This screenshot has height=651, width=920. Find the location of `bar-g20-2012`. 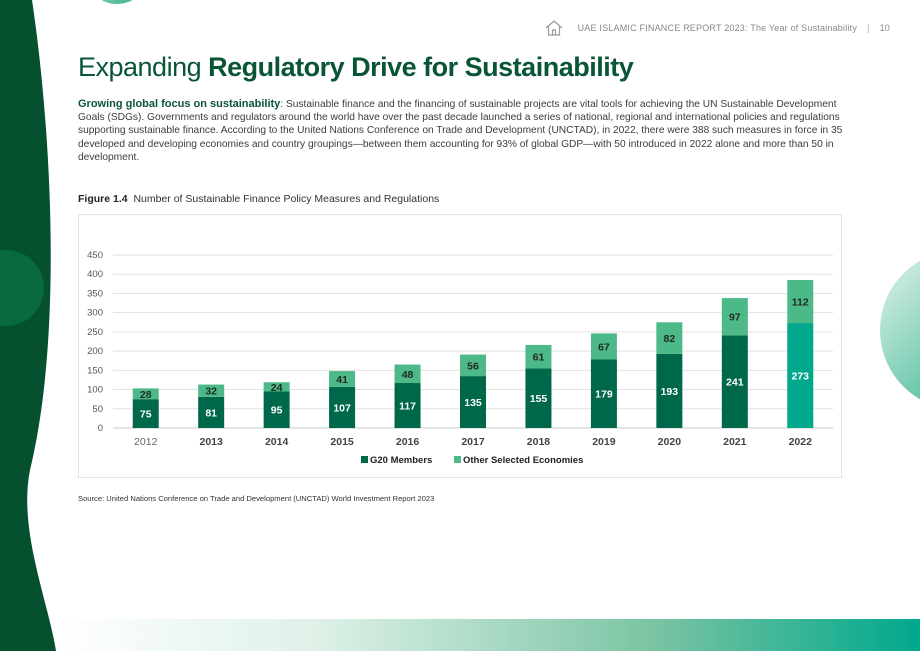

bar-g20-2012 is located at coordinates (145, 413).